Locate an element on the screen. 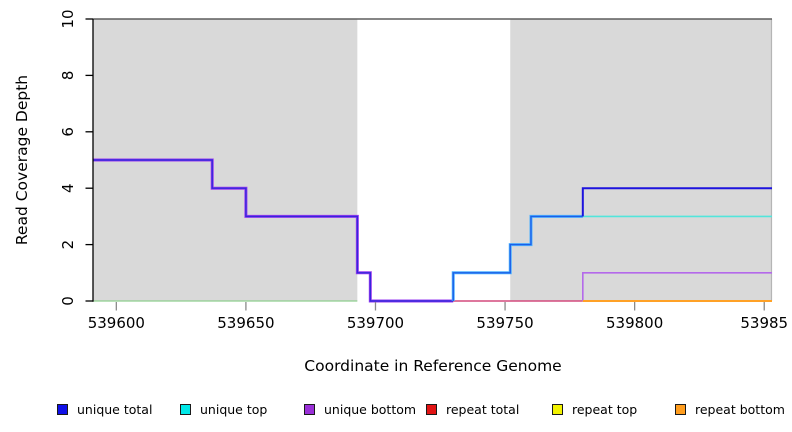  legend-swatch-repeat-total is located at coordinates (431, 409).